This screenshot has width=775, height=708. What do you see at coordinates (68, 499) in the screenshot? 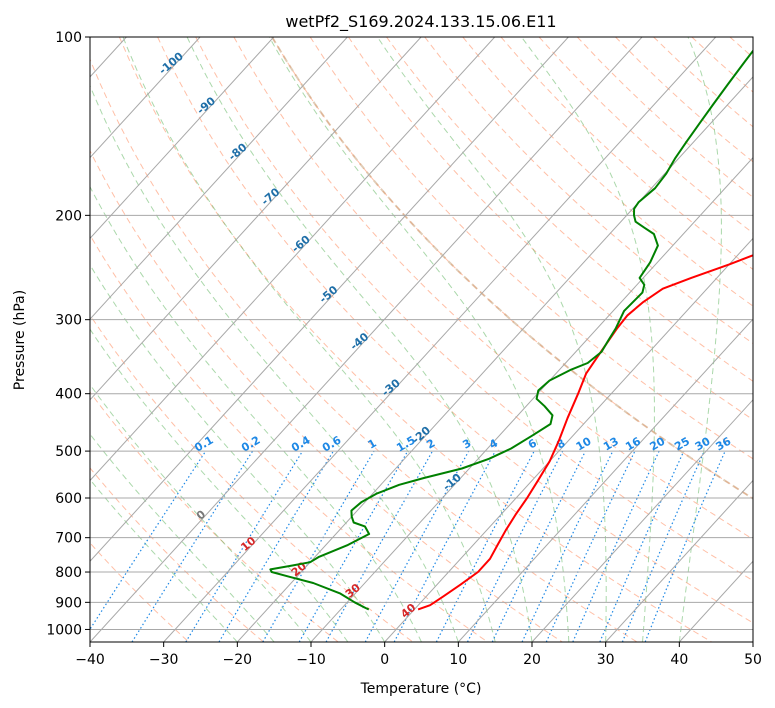
I see `y-tick-label: 600` at bounding box center [68, 499].